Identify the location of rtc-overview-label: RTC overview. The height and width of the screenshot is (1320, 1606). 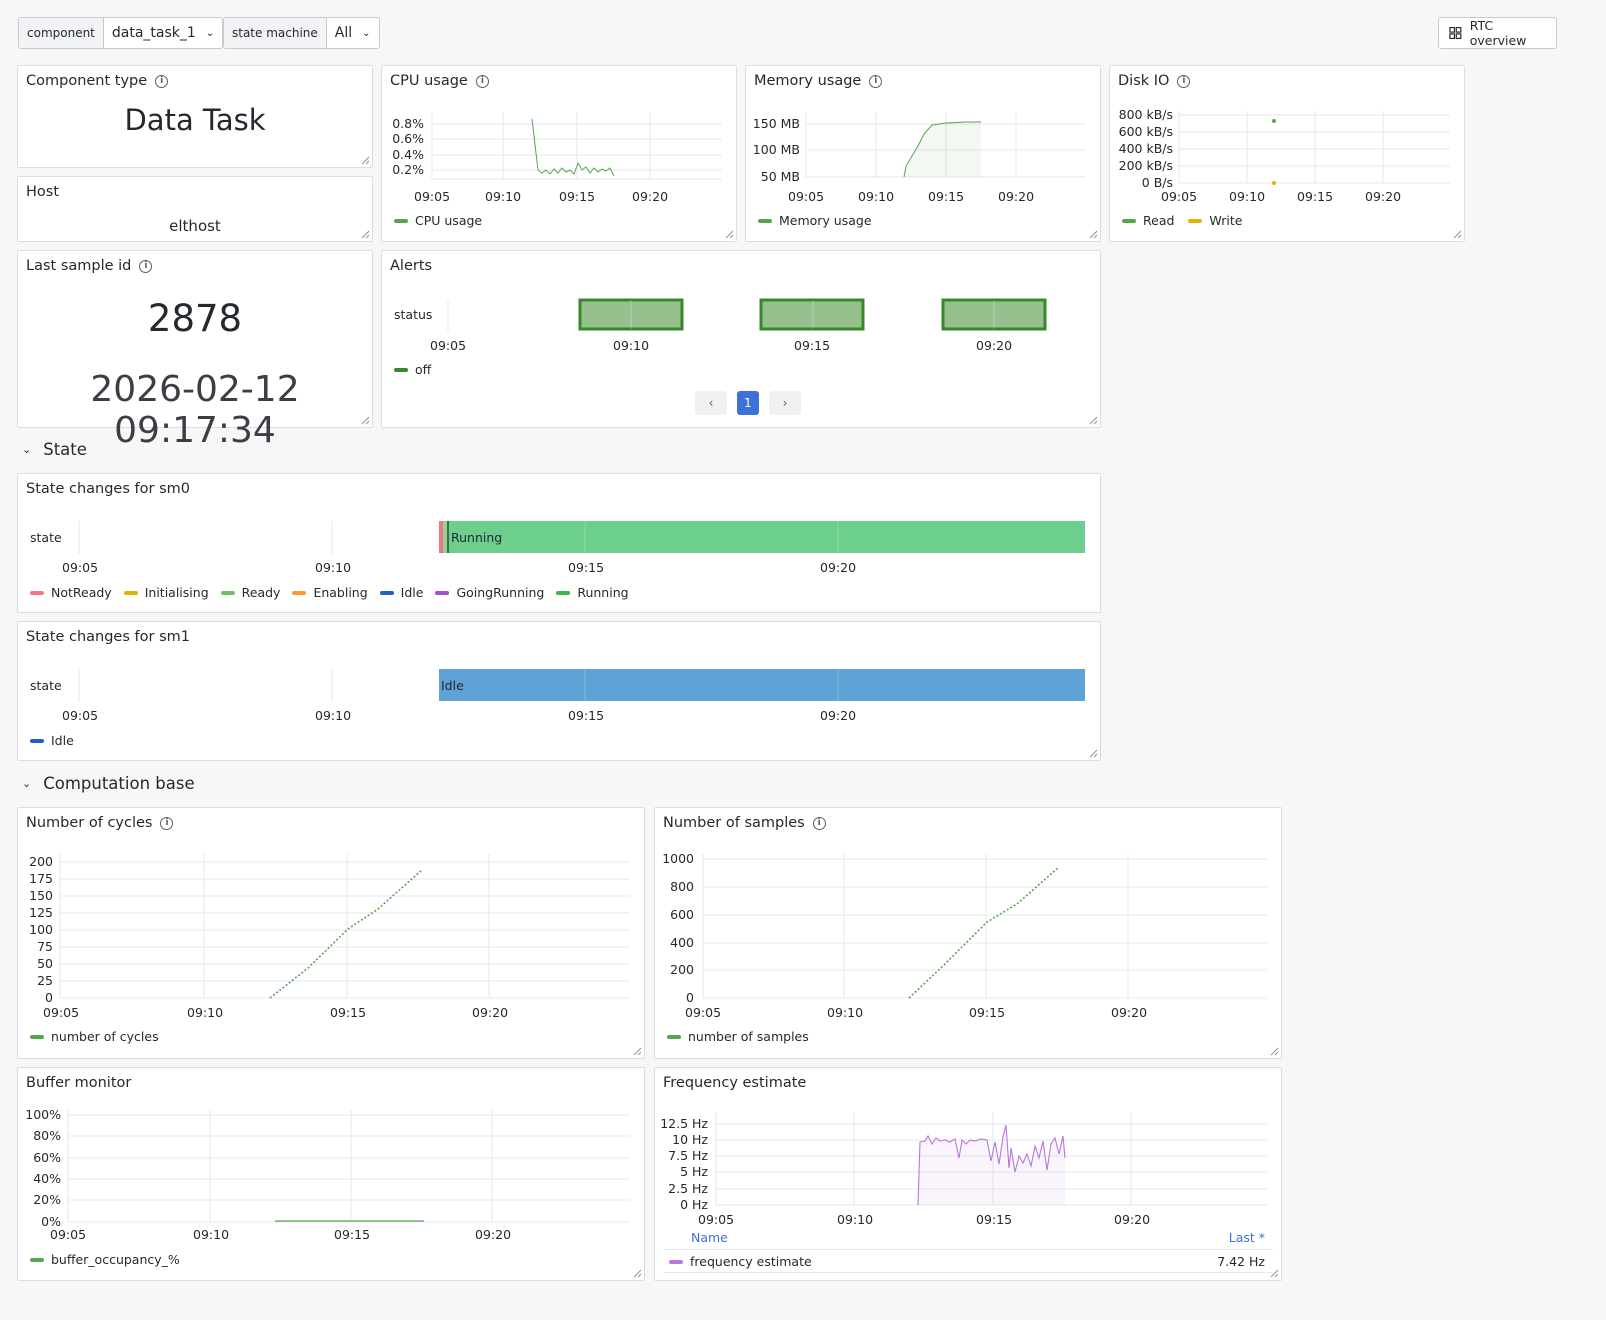
(1498, 33).